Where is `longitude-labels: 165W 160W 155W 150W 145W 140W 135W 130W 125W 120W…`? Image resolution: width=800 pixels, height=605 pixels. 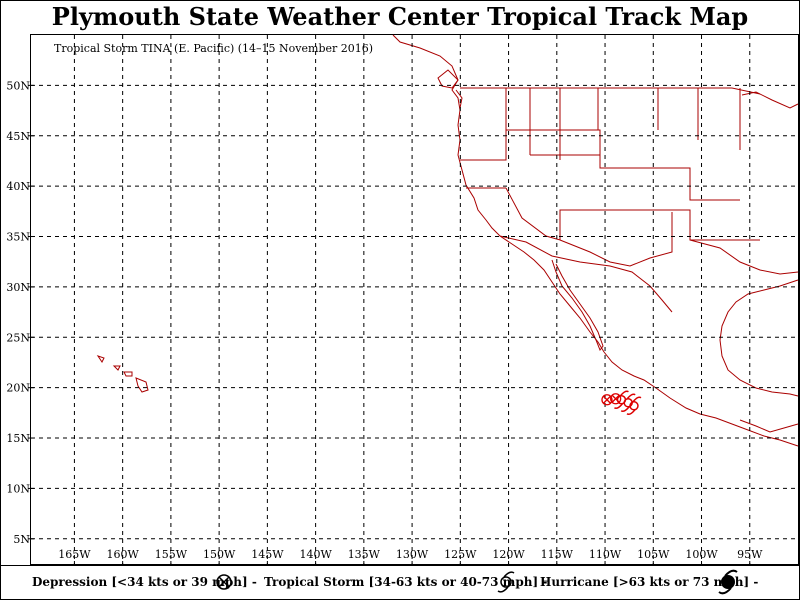 longitude-labels: 165W 160W 155W 150W 145W 140W 135W 130W 125W 120W… is located at coordinates (410, 554).